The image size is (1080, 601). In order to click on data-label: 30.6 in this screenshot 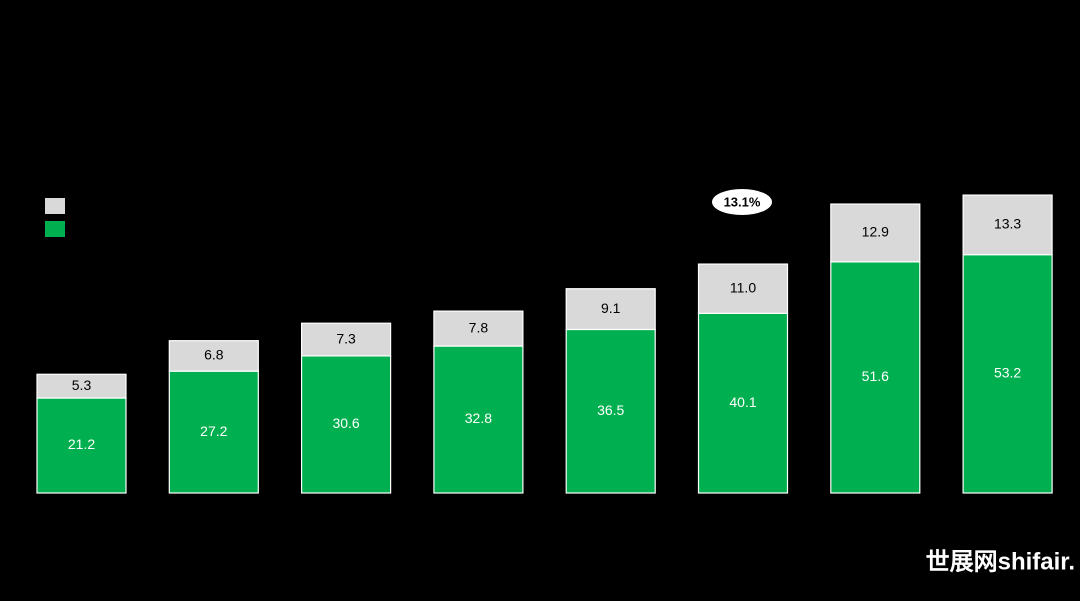, I will do `click(345, 423)`.